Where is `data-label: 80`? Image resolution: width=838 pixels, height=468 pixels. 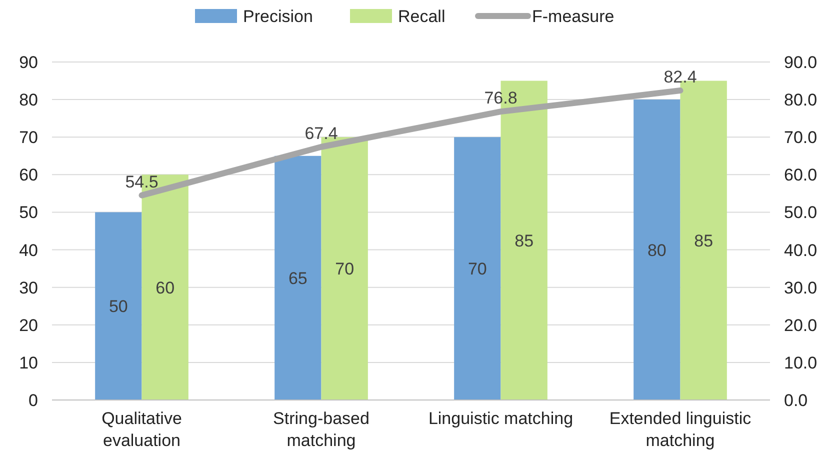 data-label: 80 is located at coordinates (656, 250).